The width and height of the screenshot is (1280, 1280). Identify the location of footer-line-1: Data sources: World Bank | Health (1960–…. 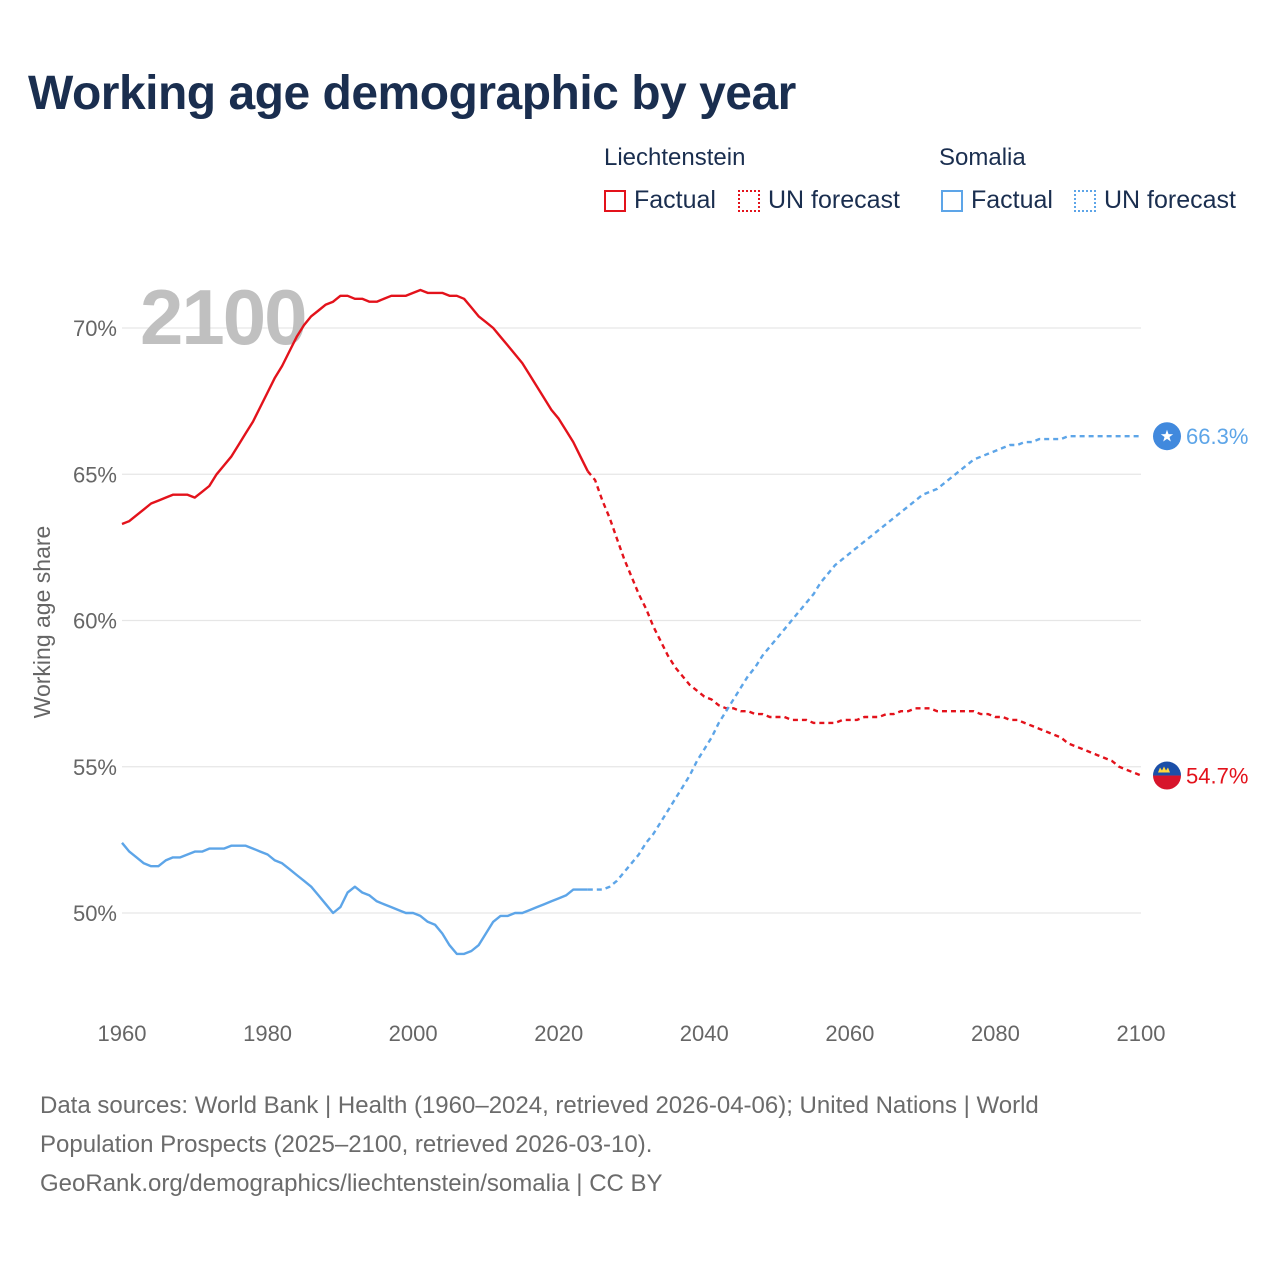
(539, 1105).